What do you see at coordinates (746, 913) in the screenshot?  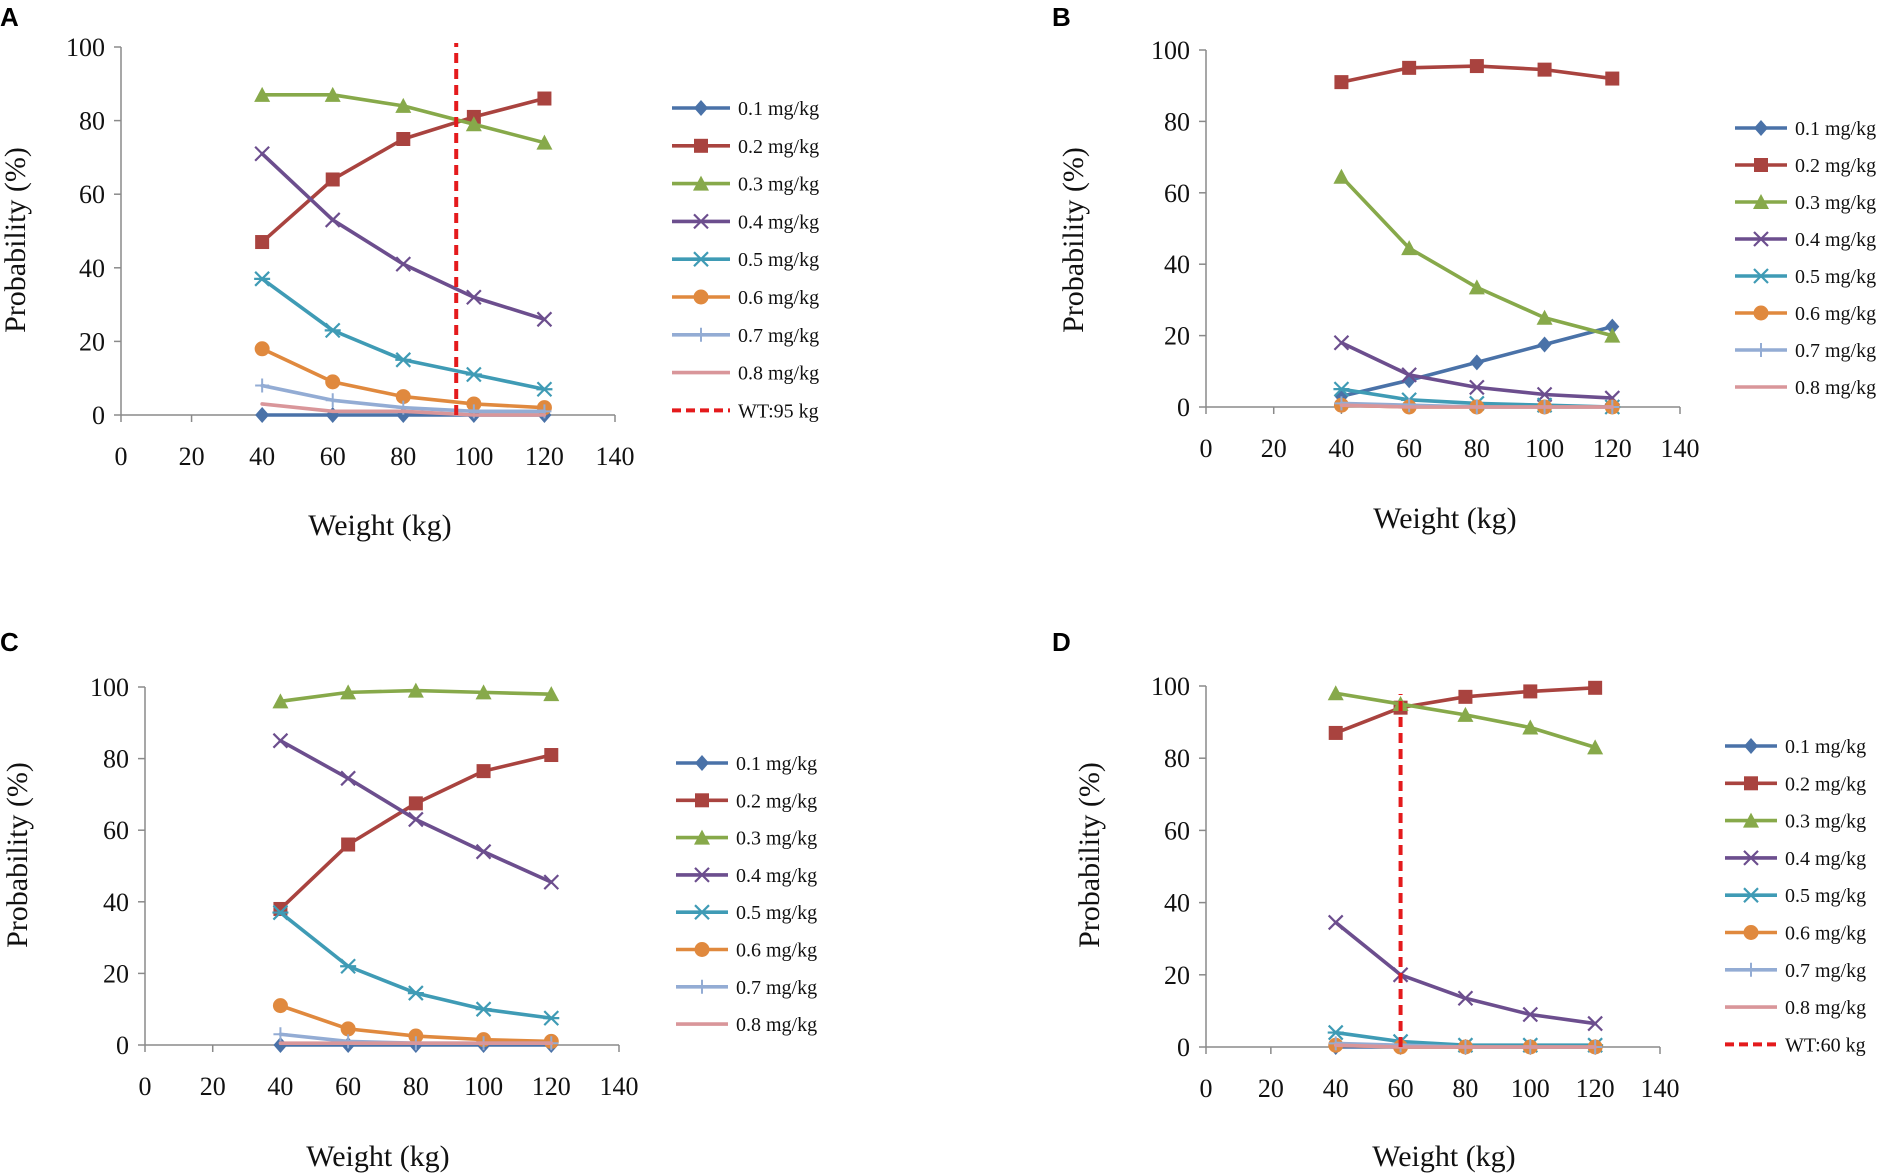 I see `legend-item: 0.5 mg/kg` at bounding box center [746, 913].